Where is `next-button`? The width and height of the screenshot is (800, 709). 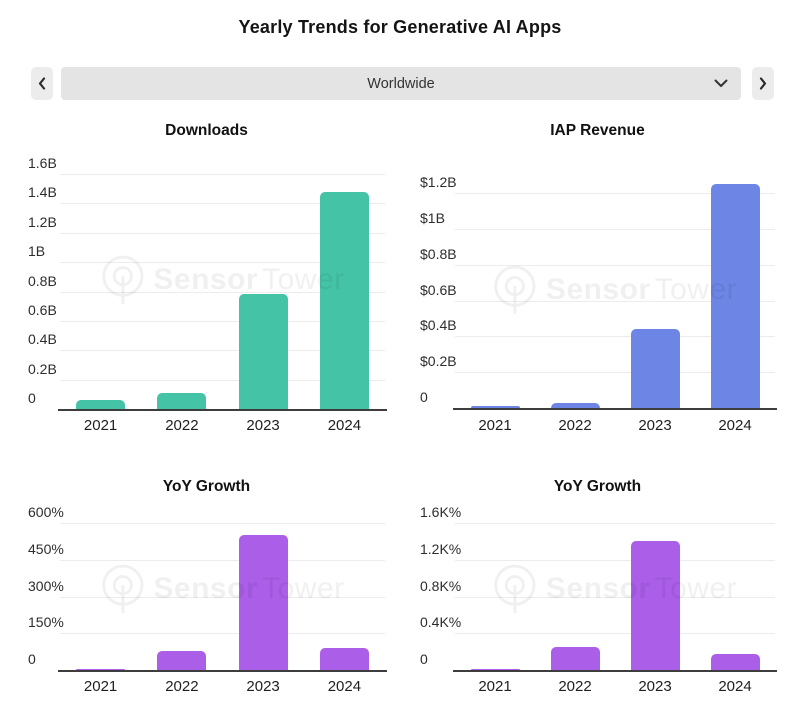 next-button is located at coordinates (763, 83).